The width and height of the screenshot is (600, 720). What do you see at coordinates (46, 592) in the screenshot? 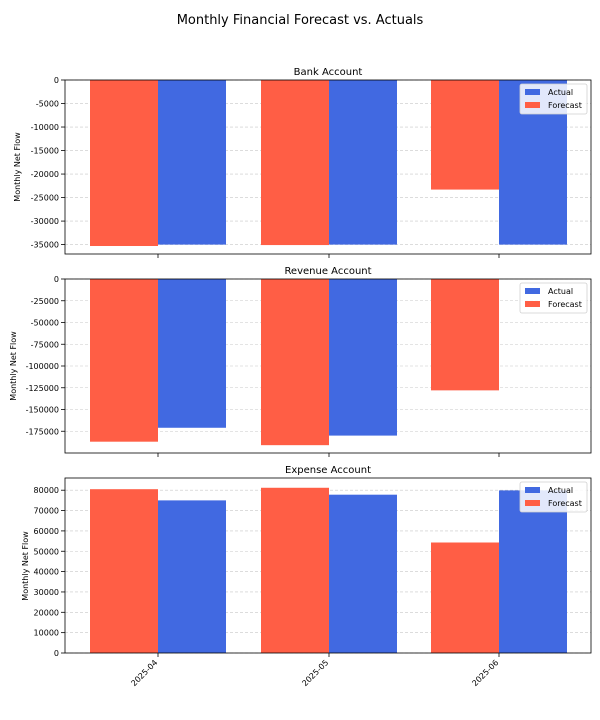
I see `y-tick-label: 30000` at bounding box center [46, 592].